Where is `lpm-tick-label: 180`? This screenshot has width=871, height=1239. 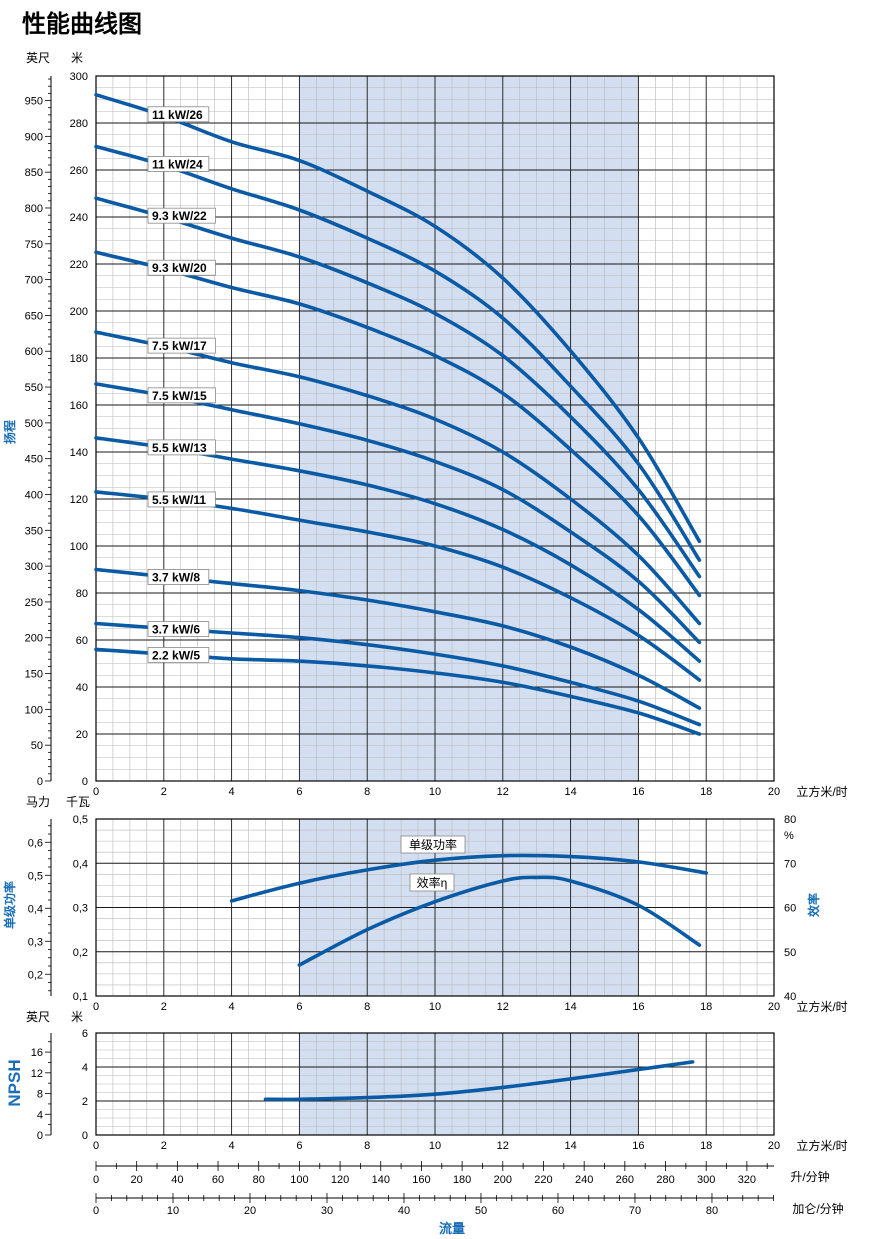 lpm-tick-label: 180 is located at coordinates (462, 1180).